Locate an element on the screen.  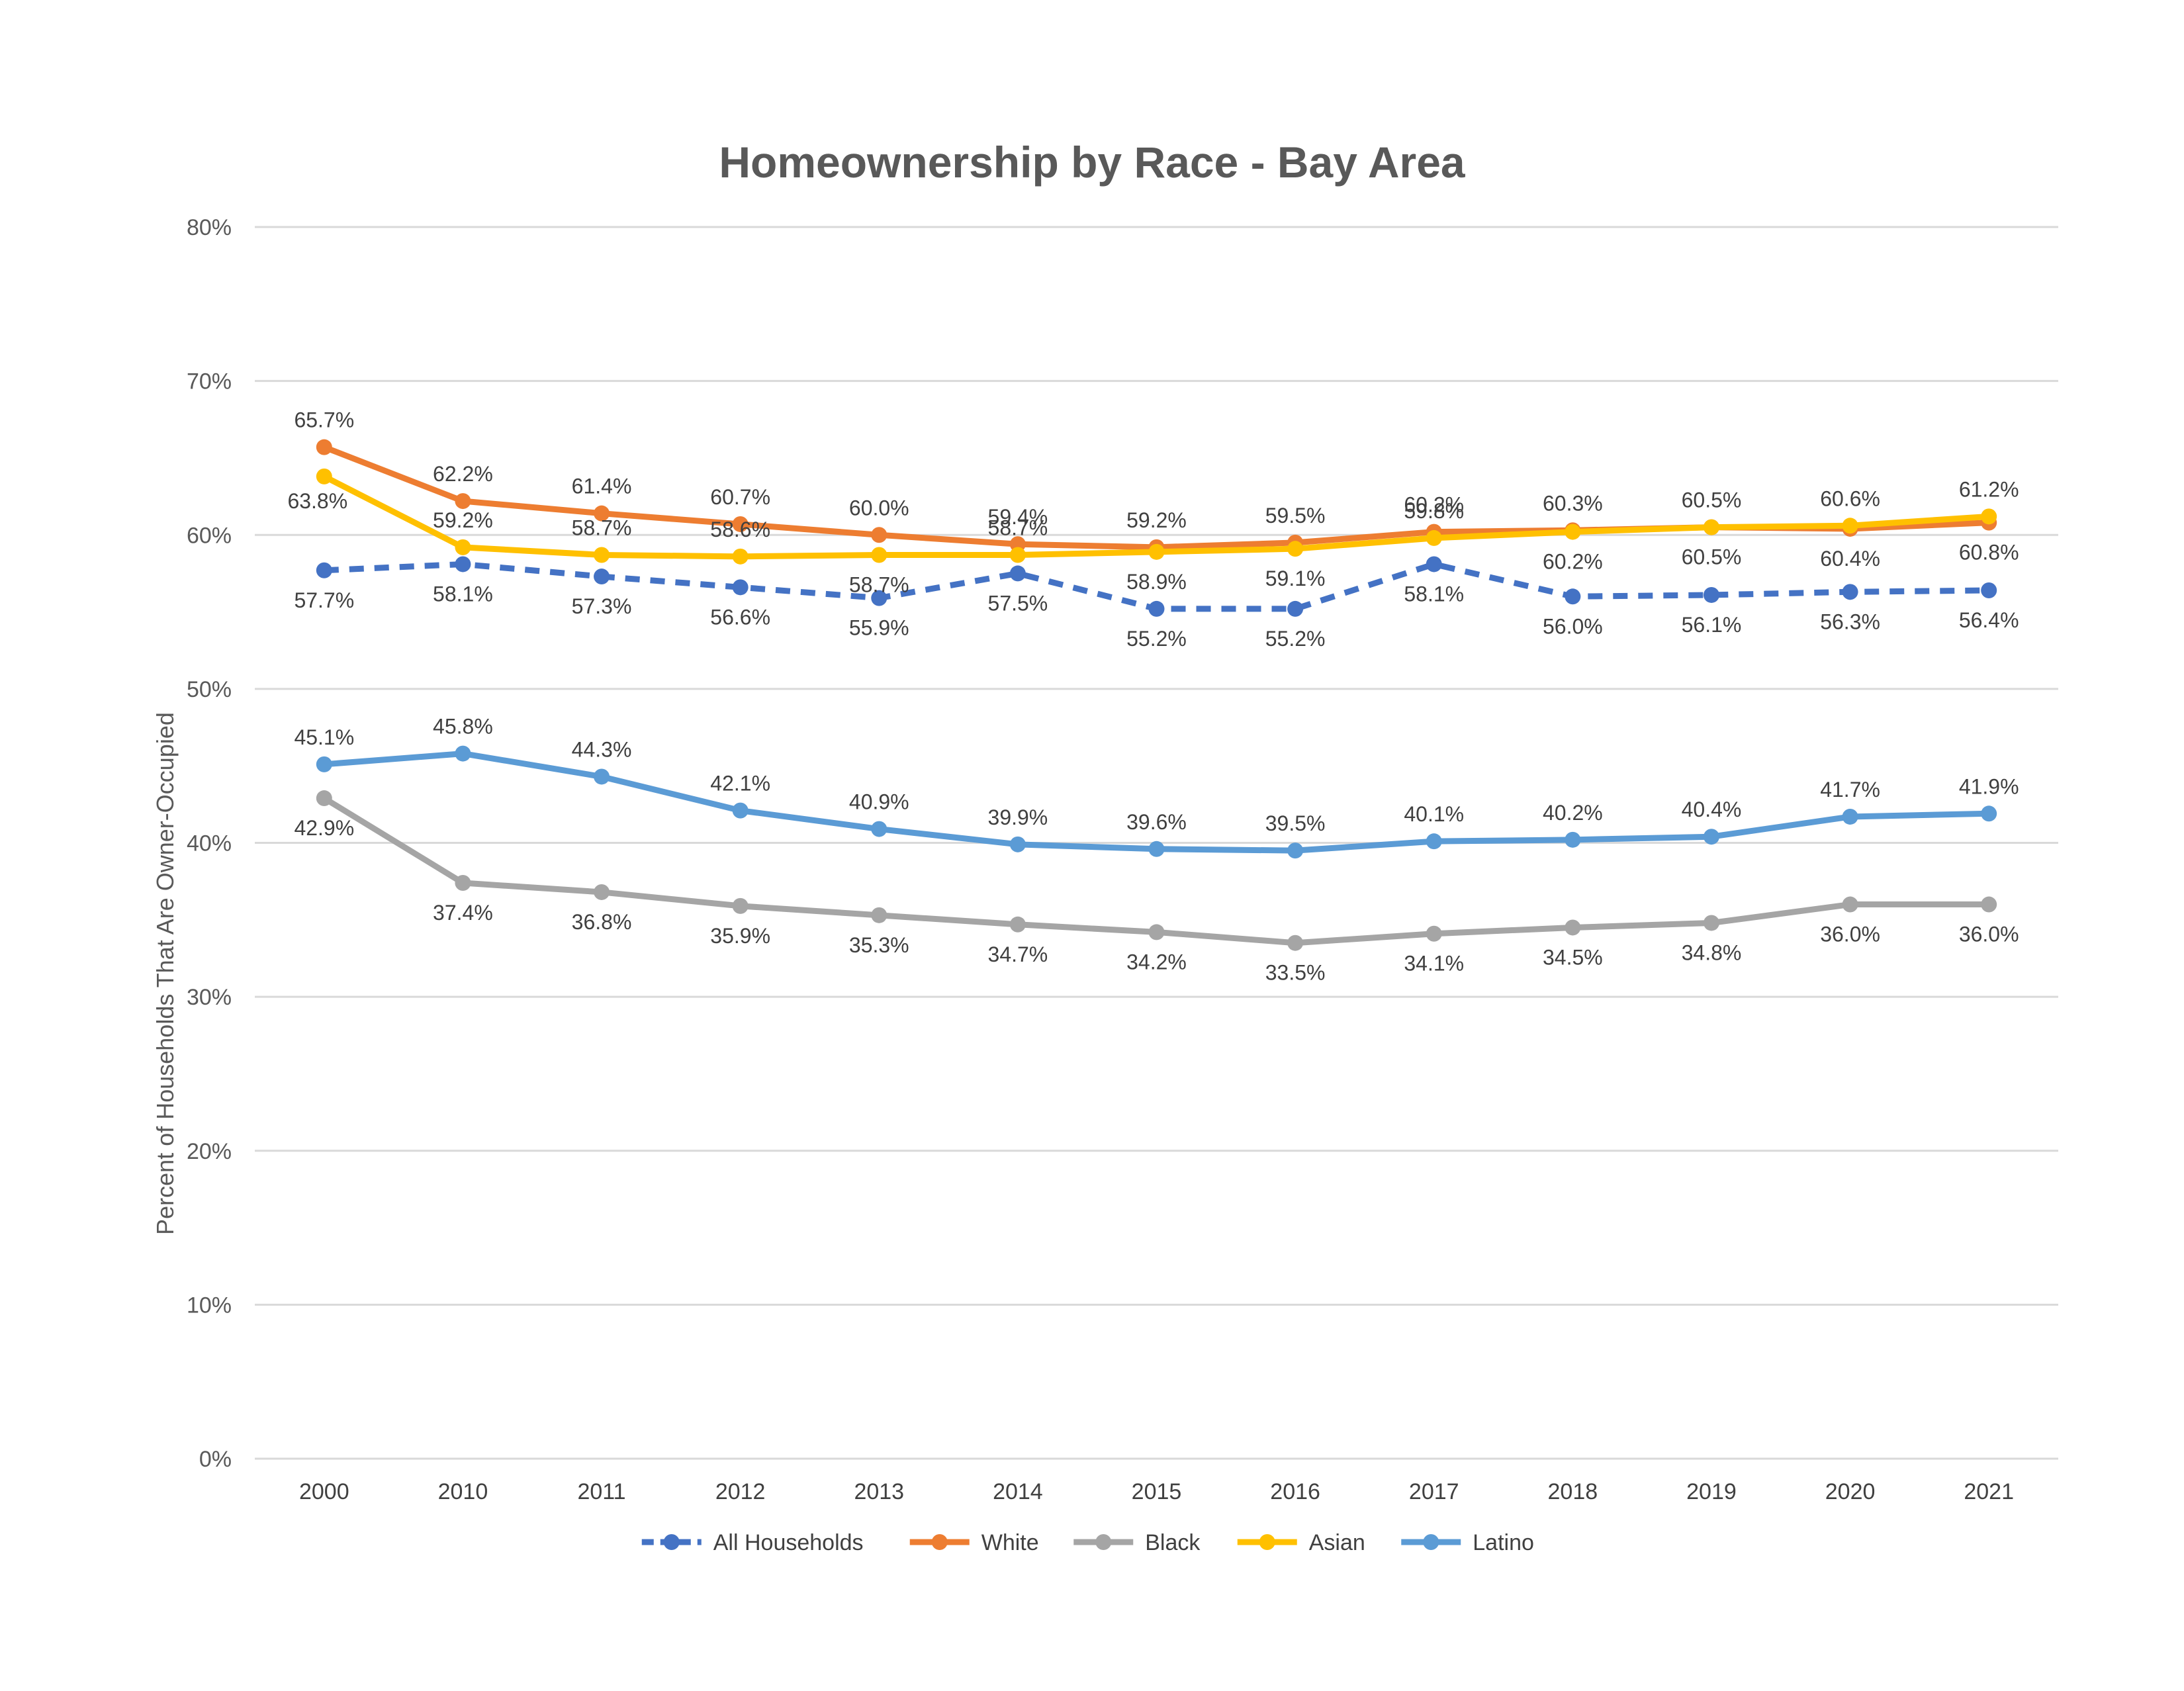
y-axis-ticks: 0% 10% 20% 30% 40% 50% 60% 70% 80% is located at coordinates (209, 843).